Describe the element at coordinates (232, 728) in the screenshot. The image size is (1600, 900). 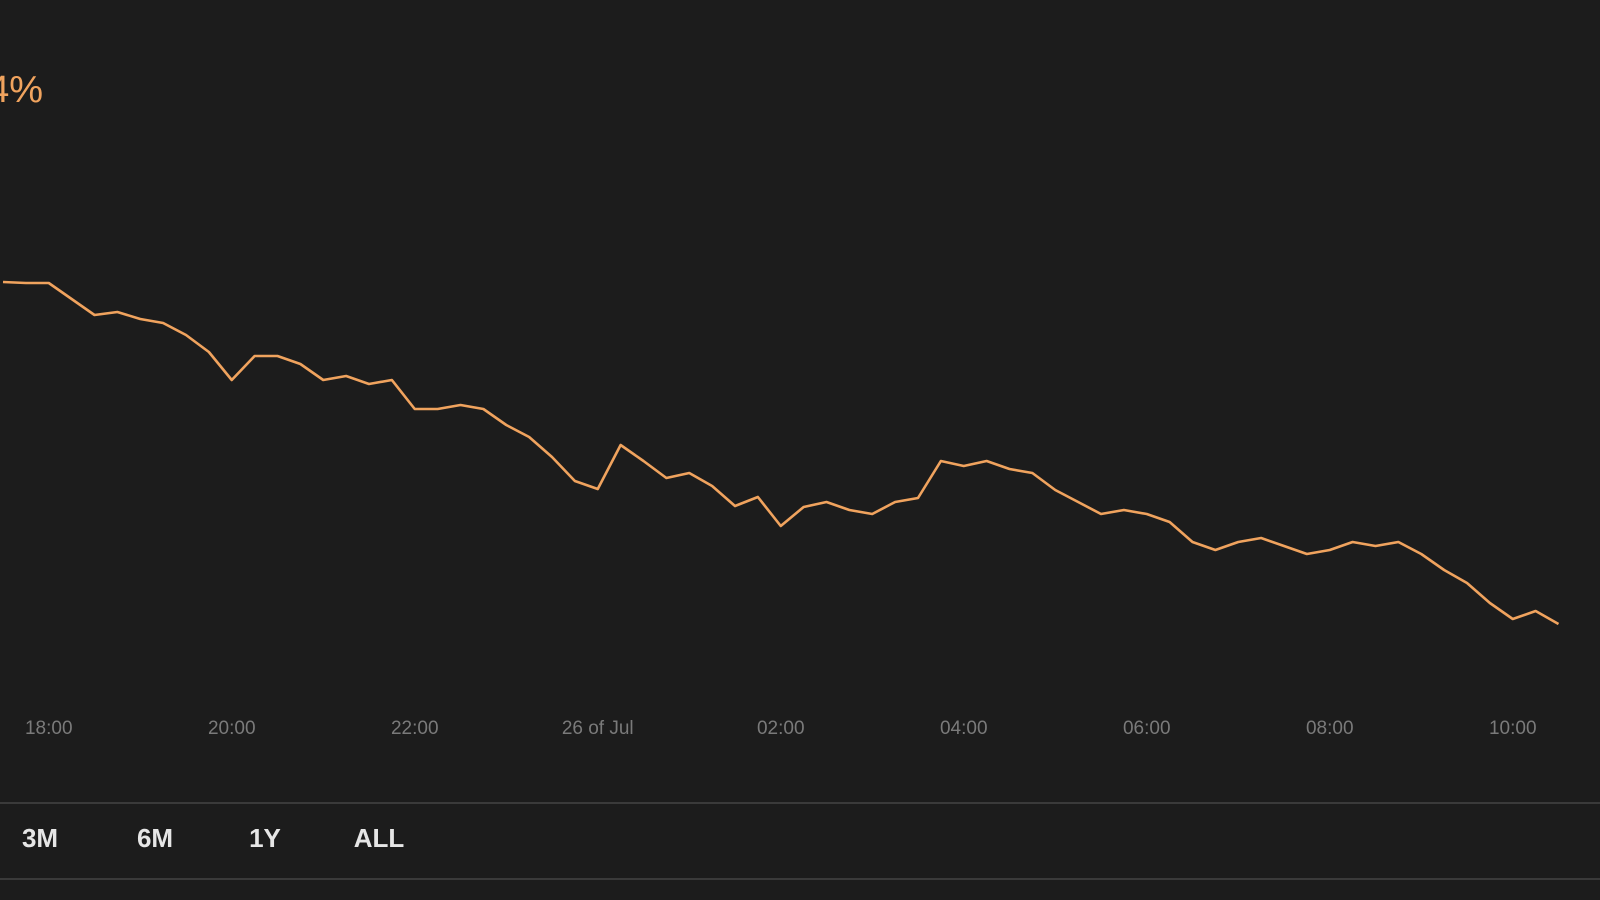
I see `x-tick-label: 20:00` at that location.